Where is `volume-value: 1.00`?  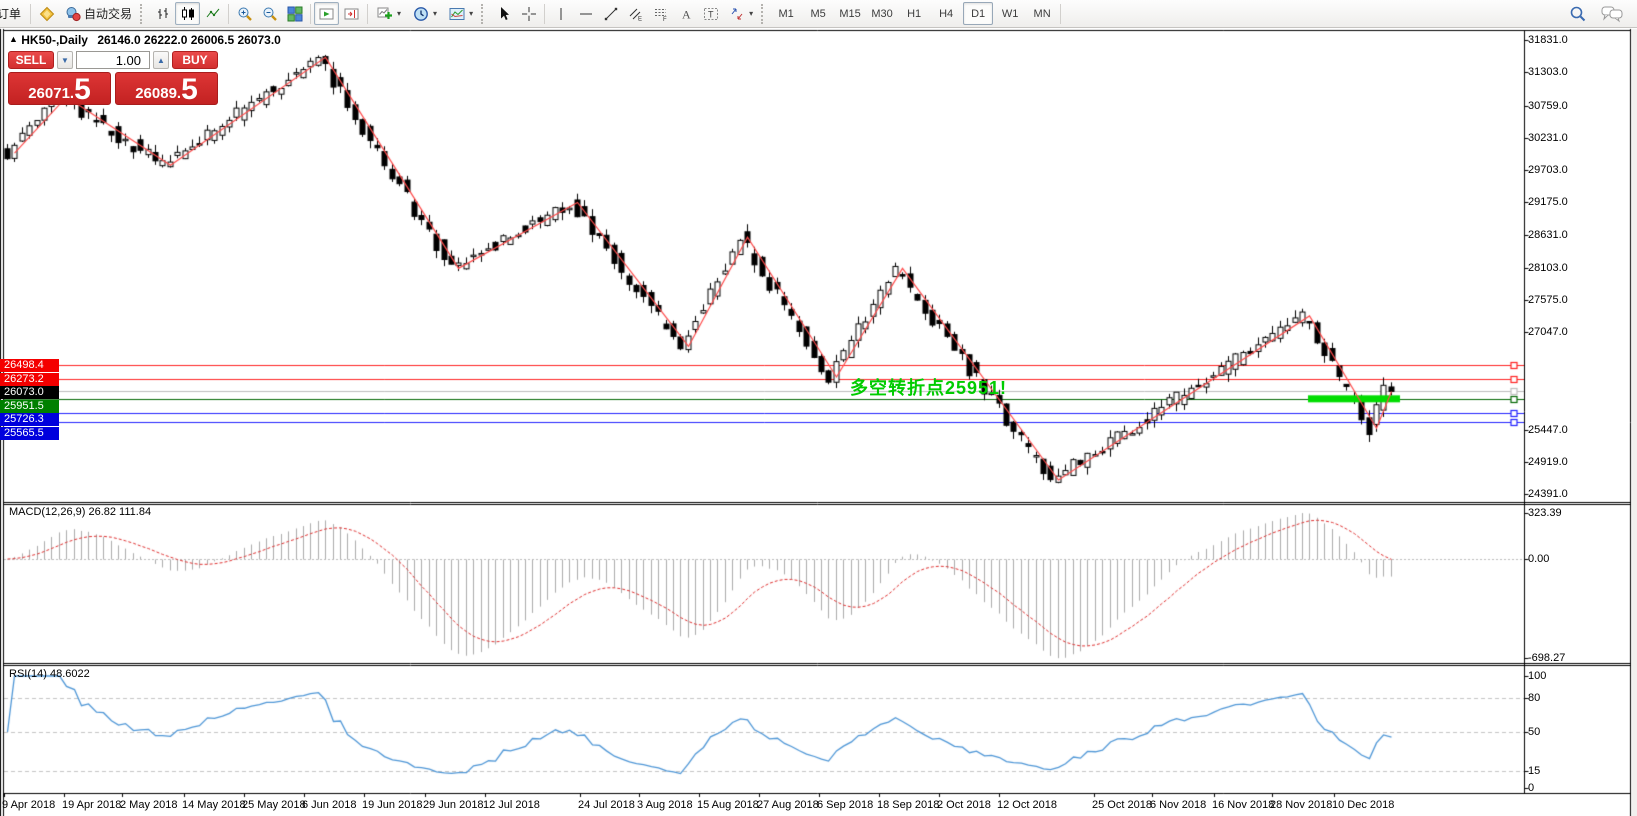
volume-value: 1.00 is located at coordinates (128, 60).